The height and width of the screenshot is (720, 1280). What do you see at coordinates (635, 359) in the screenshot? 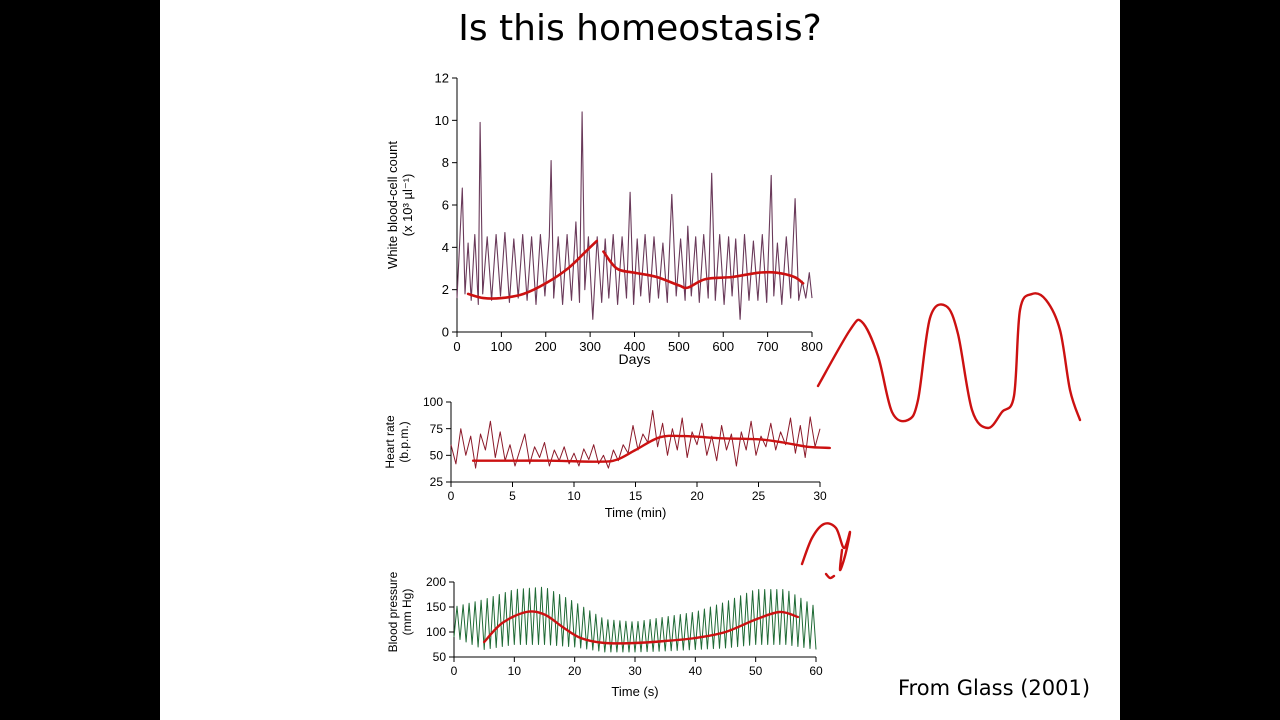
I see `wbc-x-axis-label: Days` at bounding box center [635, 359].